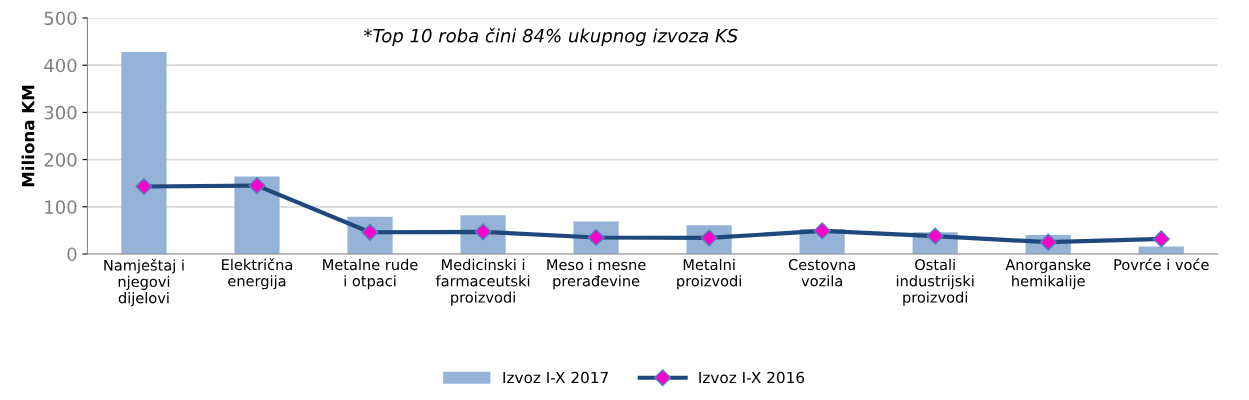 The width and height of the screenshot is (1249, 400). Describe the element at coordinates (370, 274) in the screenshot. I see `x-tick-label: Metalne rude i otpaci` at that location.